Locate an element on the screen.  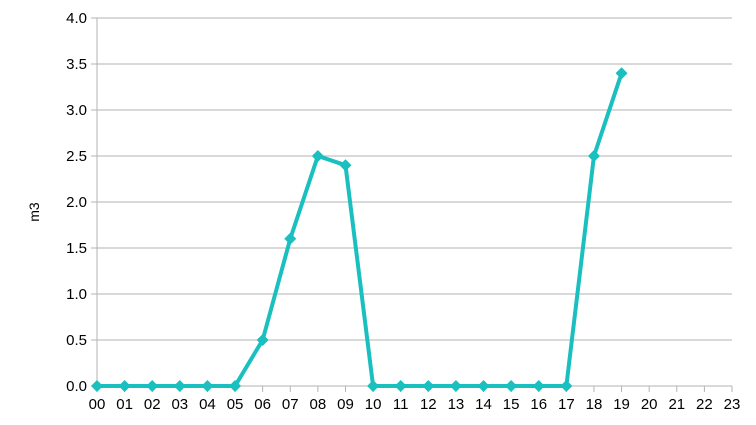
x-tick-label: 16 is located at coordinates (538, 404).